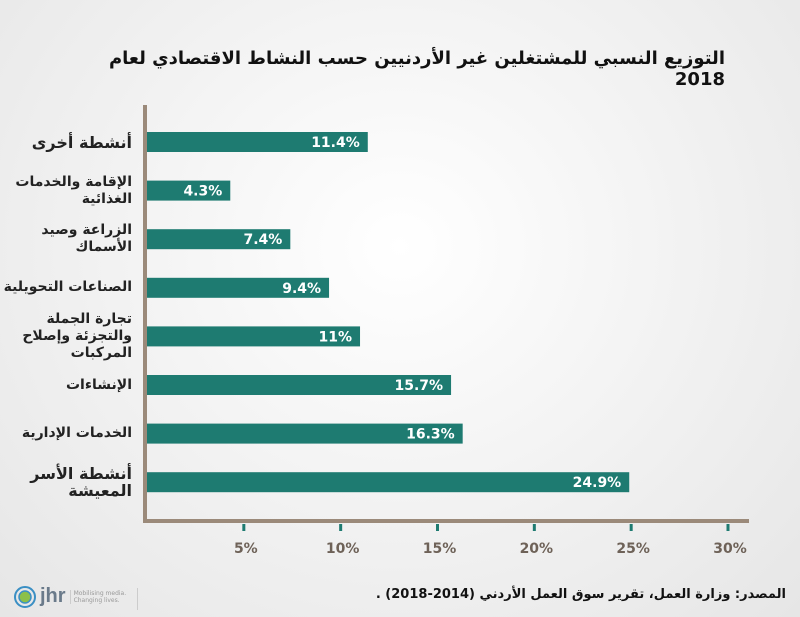  Describe the element at coordinates (301, 289) in the screenshot. I see `bar-value-label: 9.4%` at that location.